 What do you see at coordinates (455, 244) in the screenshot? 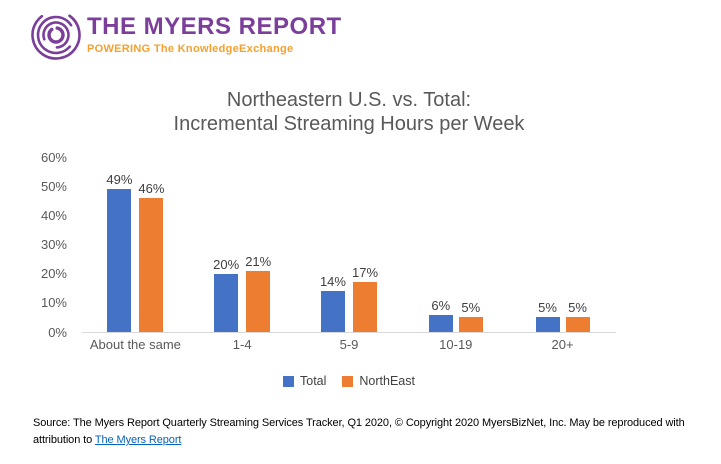
I see `bar-group: 6% 5%` at bounding box center [455, 244].